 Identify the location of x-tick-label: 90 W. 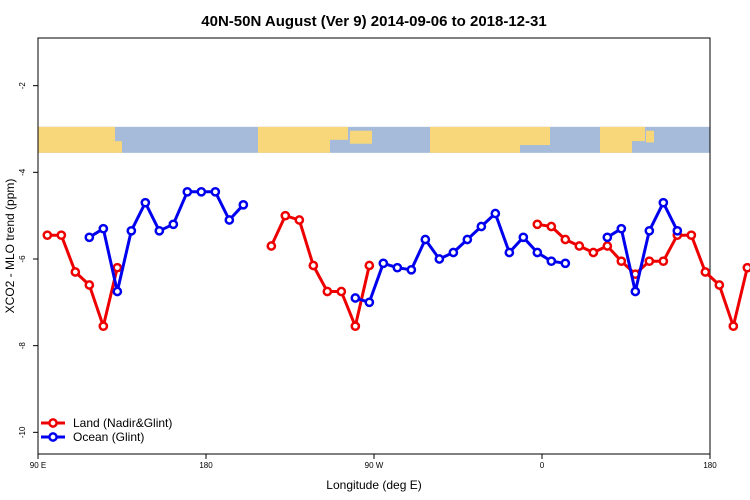
(374, 465).